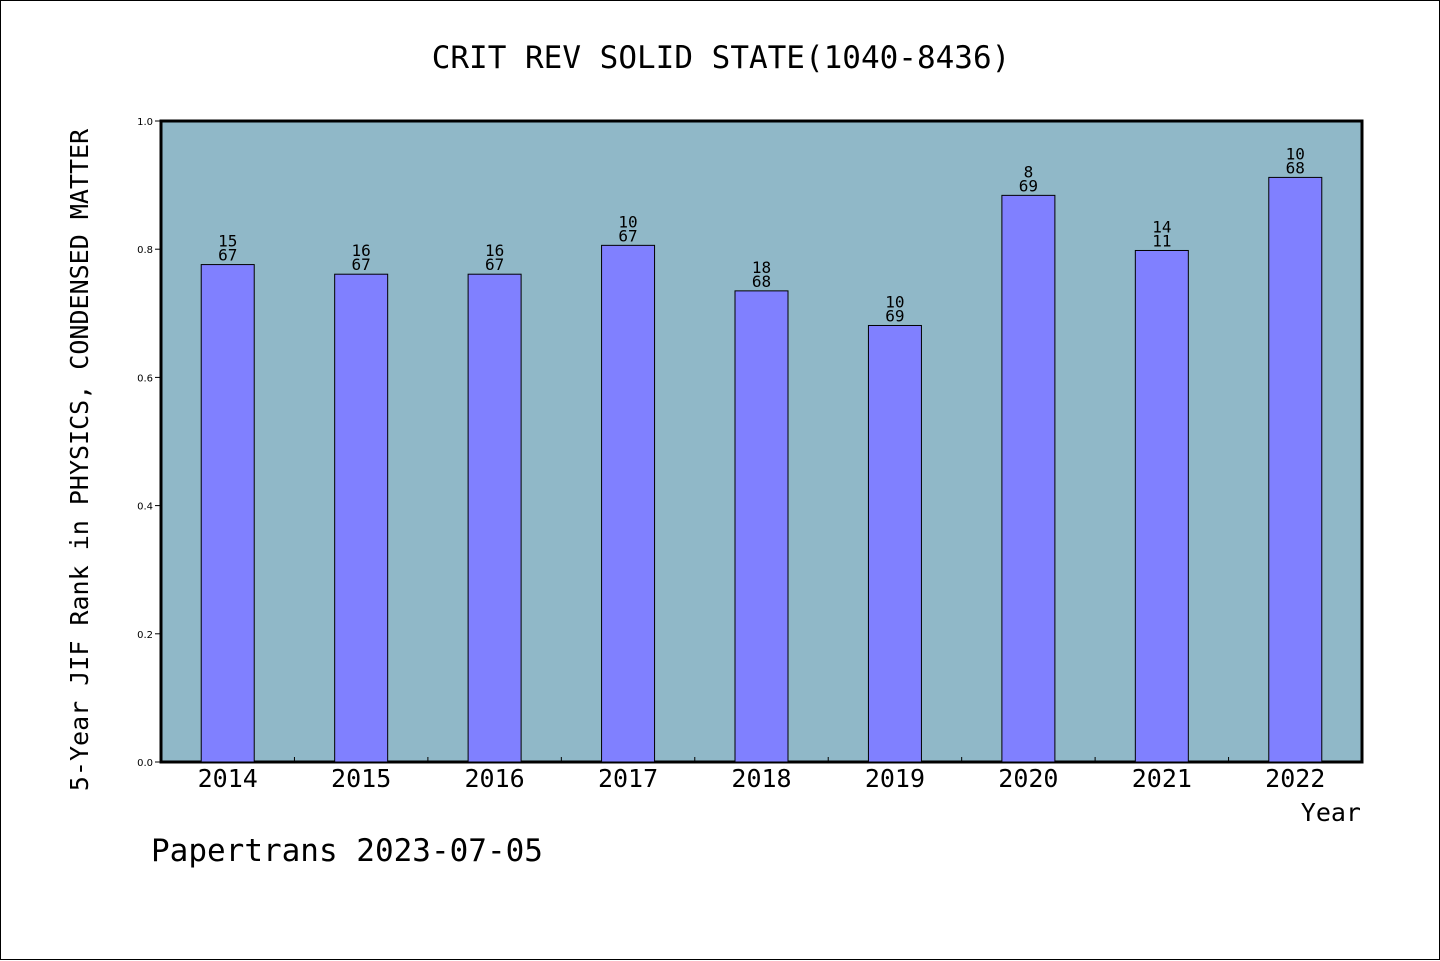 The image size is (1440, 961). What do you see at coordinates (1029, 171) in the screenshot?
I see `bar-rank-label: 8` at bounding box center [1029, 171].